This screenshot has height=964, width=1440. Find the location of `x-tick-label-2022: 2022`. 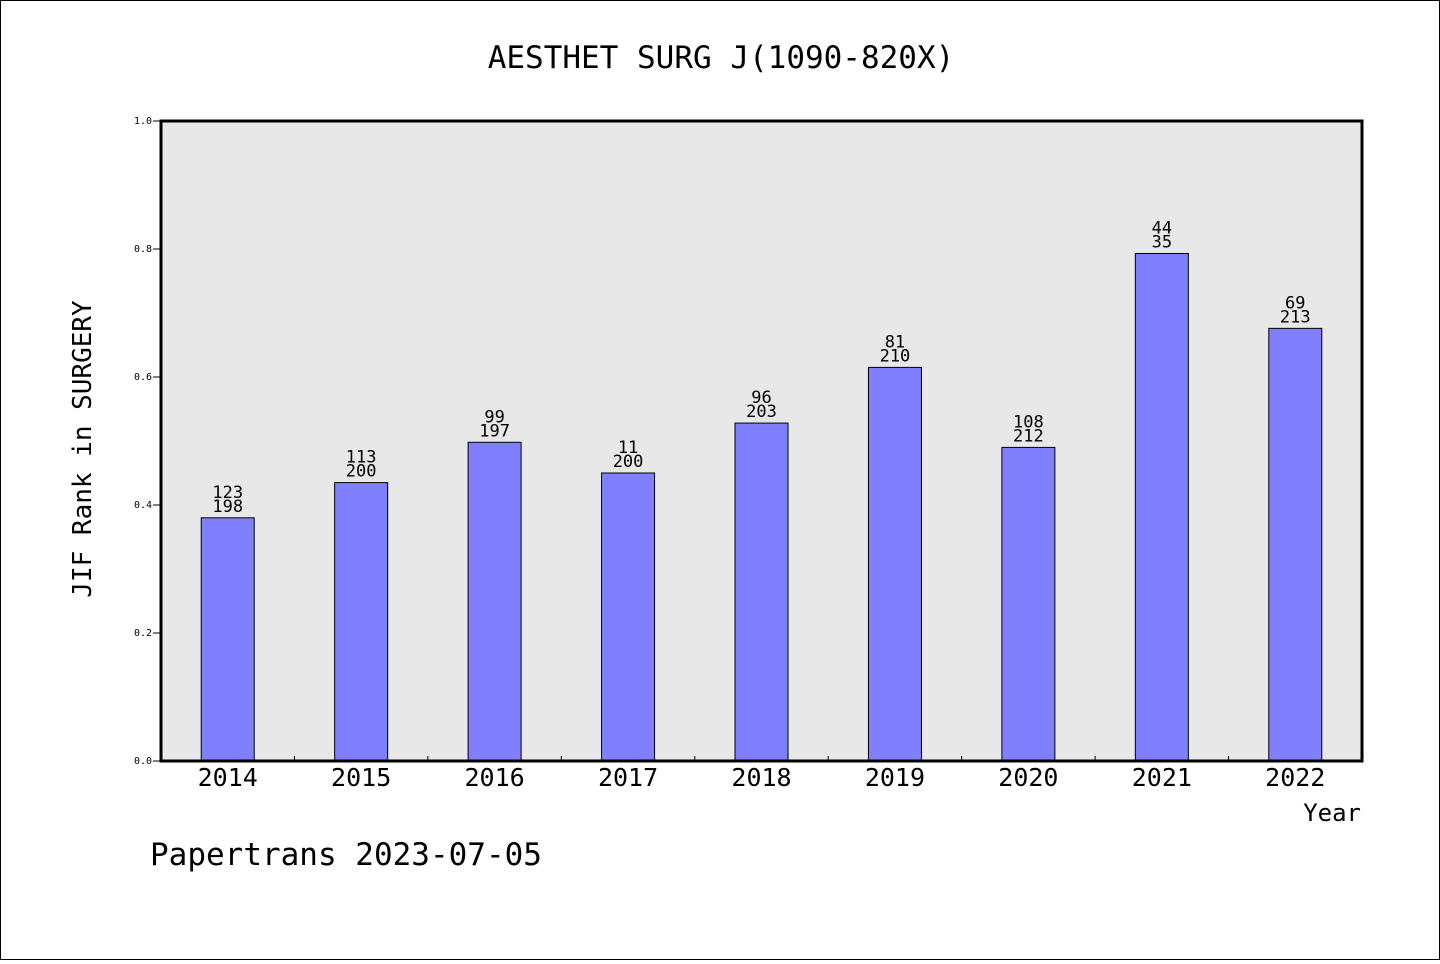

x-tick-label-2022: 2022 is located at coordinates (1295, 777).